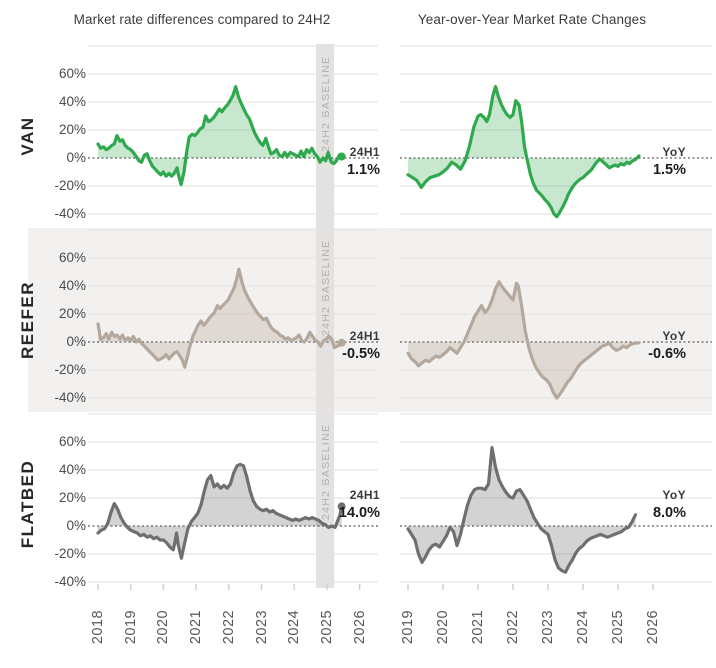  What do you see at coordinates (27, 504) in the screenshot?
I see `row-label-flatbed: FLATBED` at bounding box center [27, 504].